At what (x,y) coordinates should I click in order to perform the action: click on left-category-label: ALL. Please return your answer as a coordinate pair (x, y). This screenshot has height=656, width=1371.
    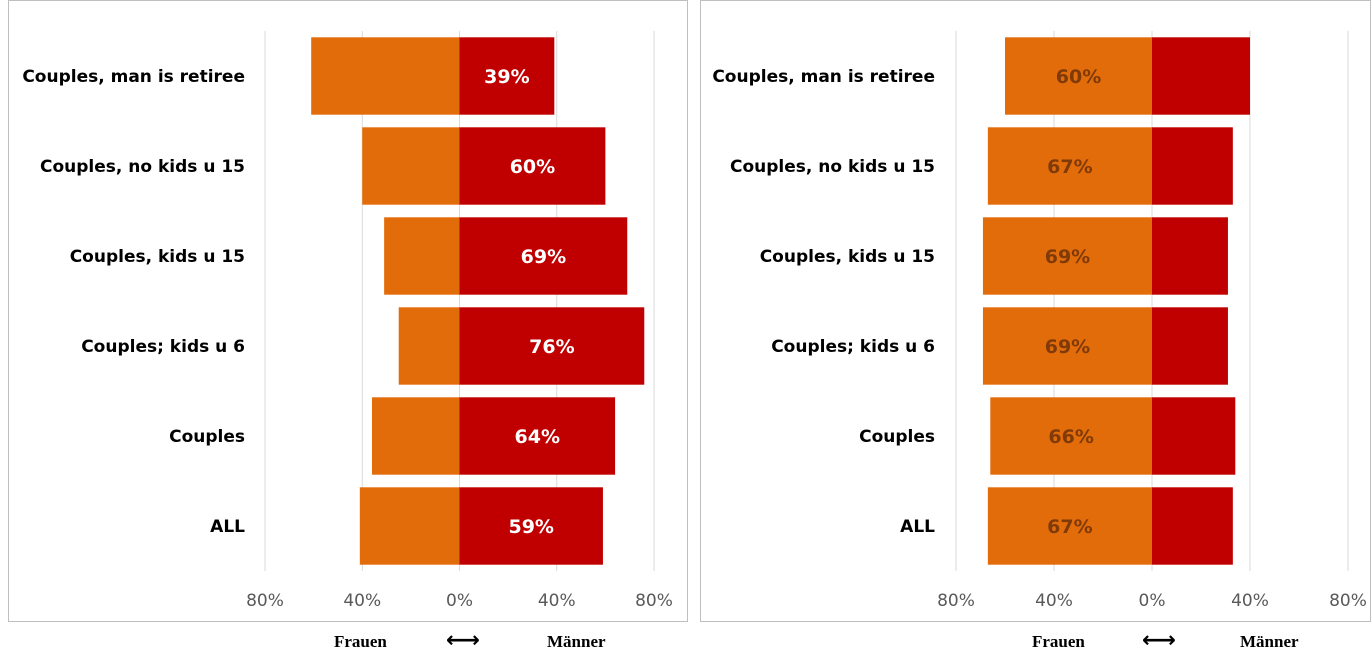
    Looking at the image, I should click on (227, 527).